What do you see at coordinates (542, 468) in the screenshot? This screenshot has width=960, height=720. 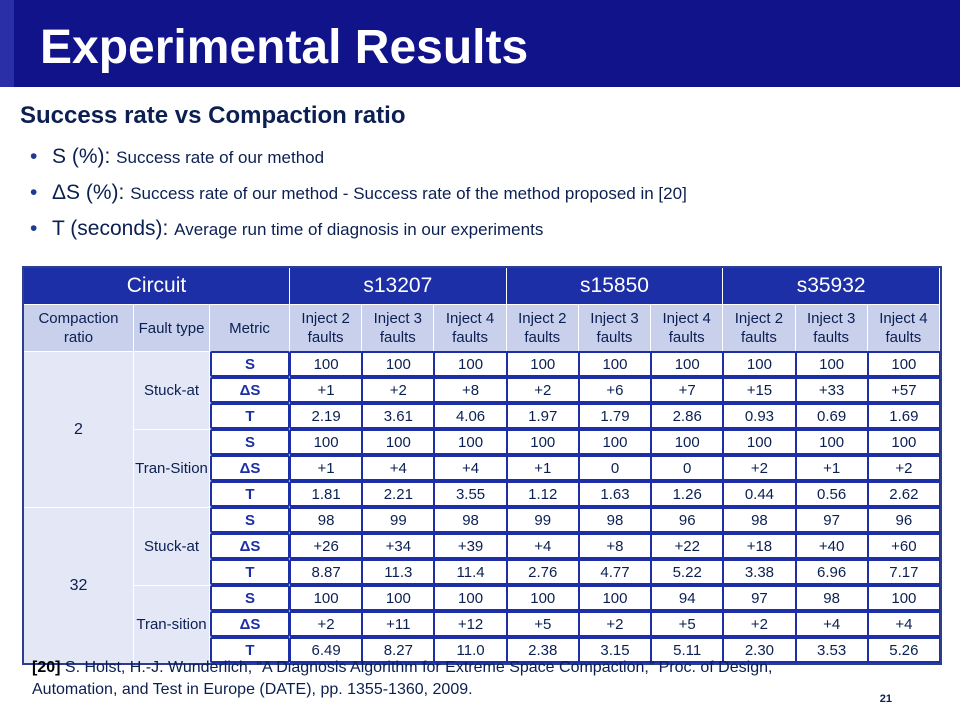 I see `value-cell: +1` at bounding box center [542, 468].